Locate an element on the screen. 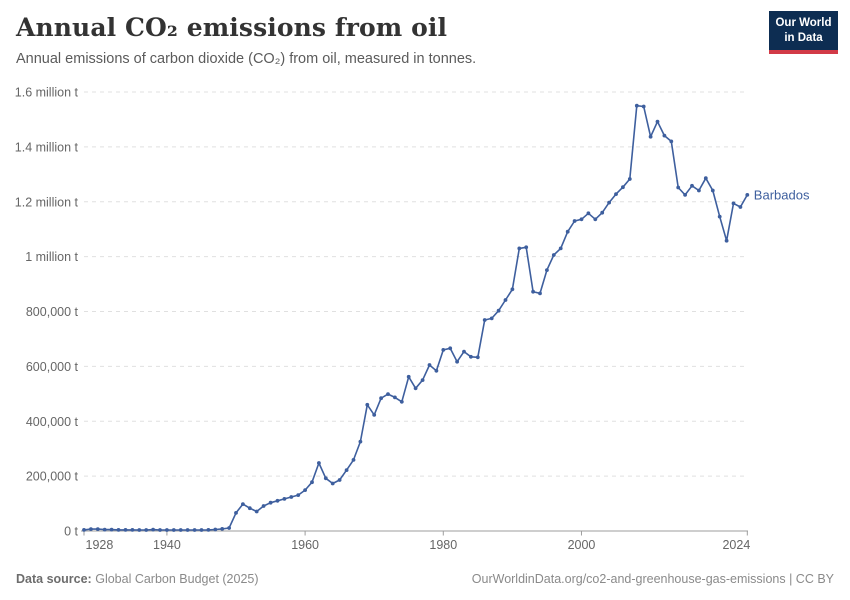 Image resolution: width=850 pixels, height=600 pixels. x-axis-tick-label: 1940 is located at coordinates (167, 545).